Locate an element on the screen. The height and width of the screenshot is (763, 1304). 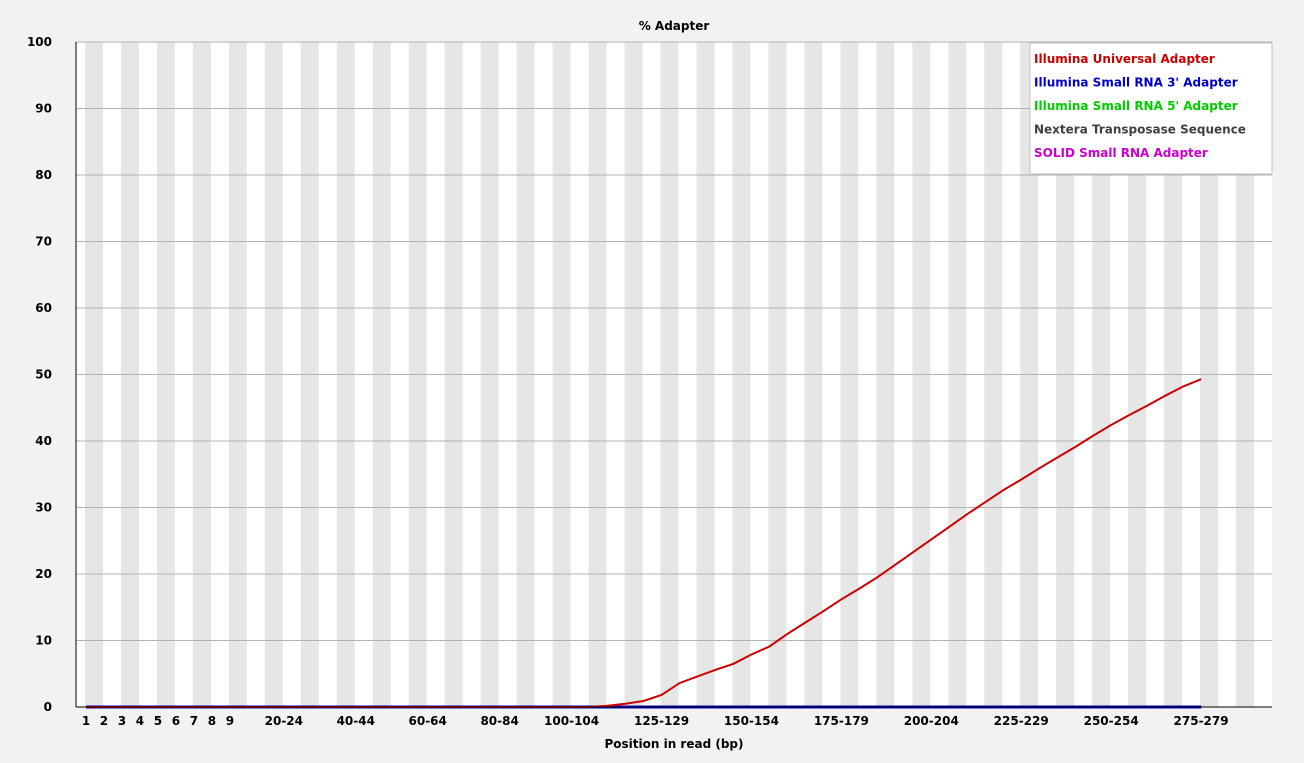
x-tick-label: 150-154 is located at coordinates (751, 721).